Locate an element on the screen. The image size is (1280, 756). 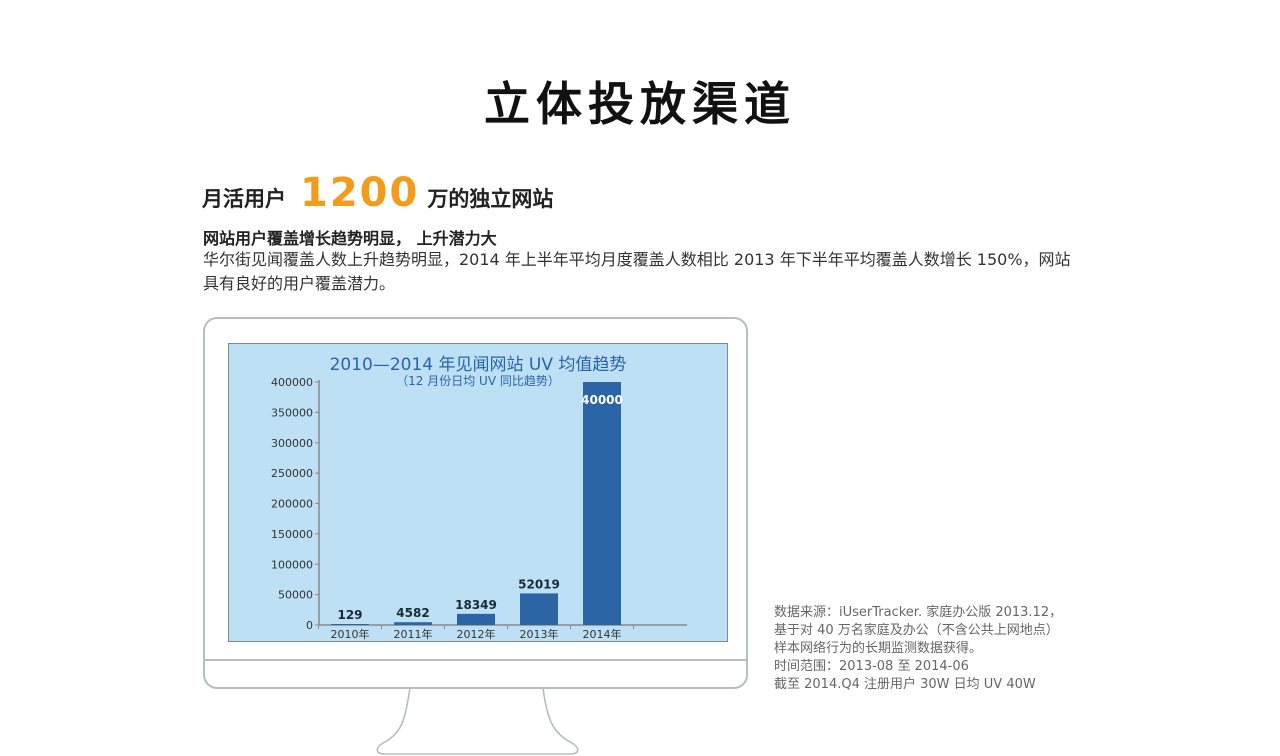
chart-subtitle: （12 月份日均 UV 同比趋势） is located at coordinates (478, 381).